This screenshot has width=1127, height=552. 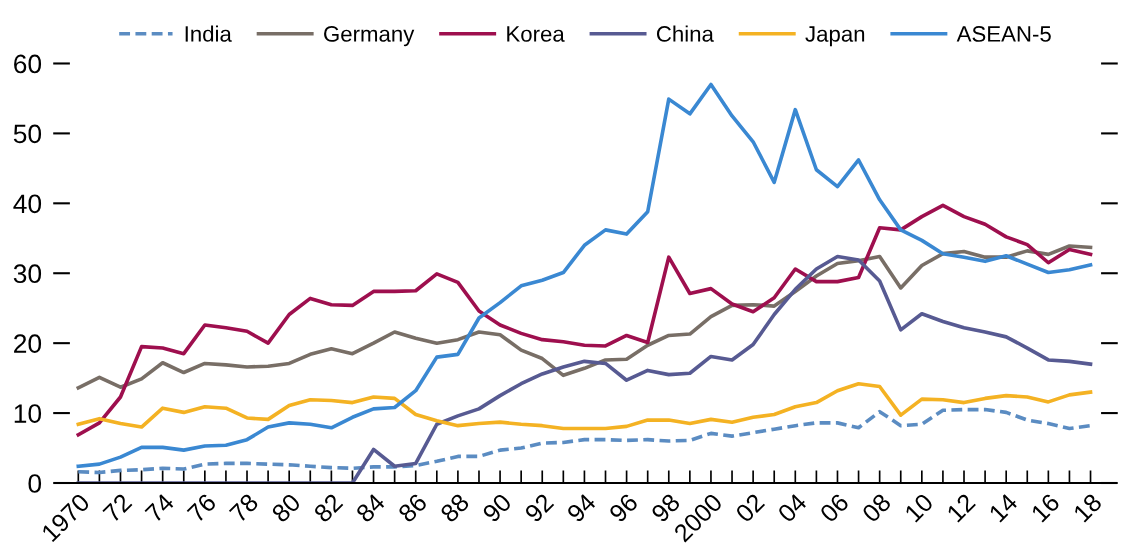 What do you see at coordinates (750, 508) in the screenshot?
I see `x-tick-label: 02` at bounding box center [750, 508].